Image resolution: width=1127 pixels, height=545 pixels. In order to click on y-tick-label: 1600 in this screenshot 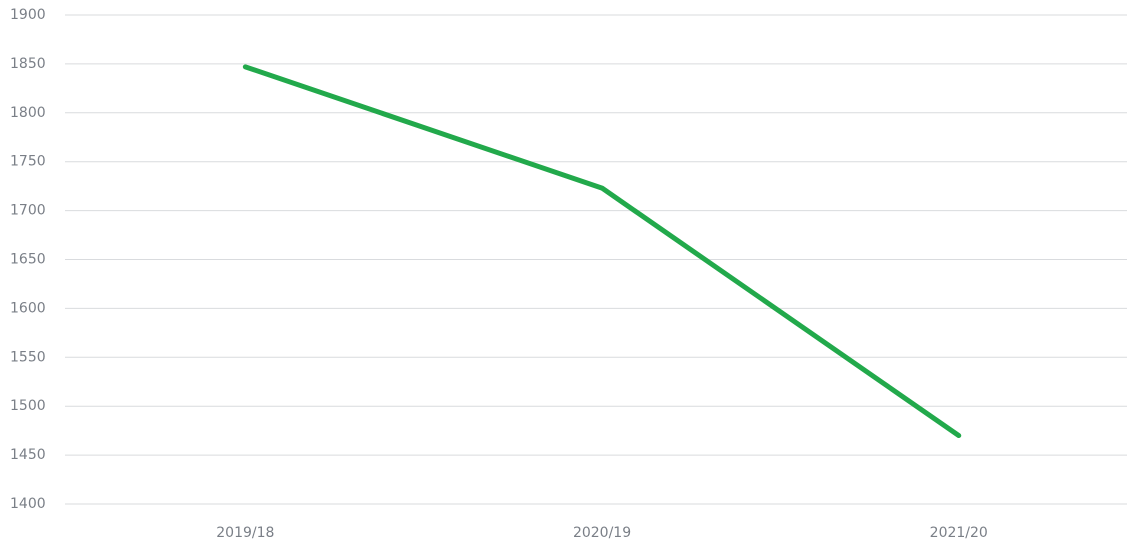, I will do `click(28, 308)`.